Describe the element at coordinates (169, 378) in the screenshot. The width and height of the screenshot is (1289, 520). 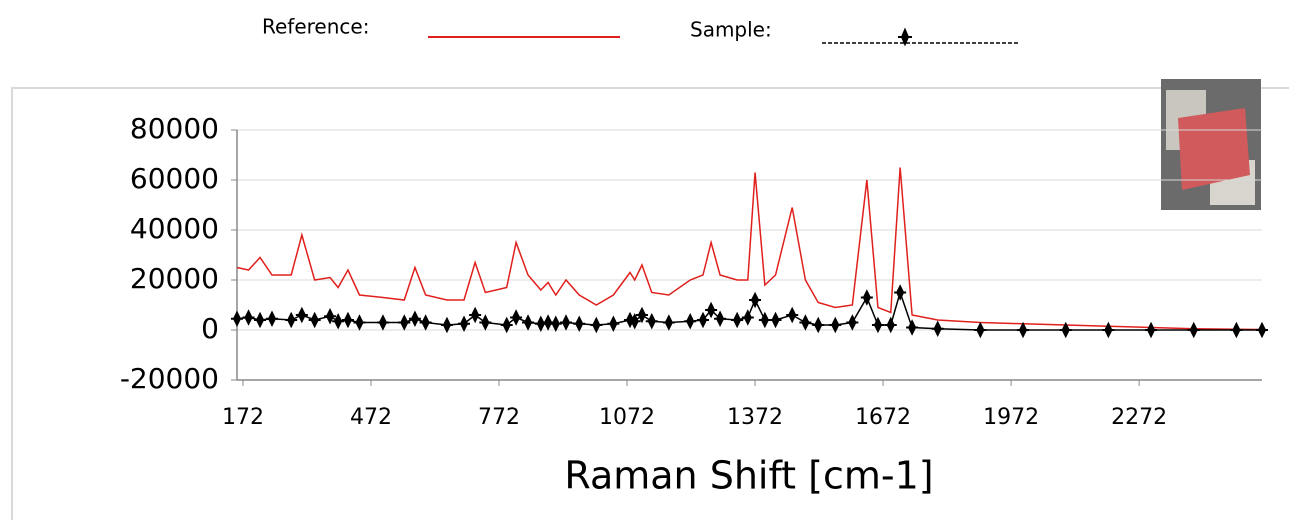
I see `y-tick-label: -20000` at that location.